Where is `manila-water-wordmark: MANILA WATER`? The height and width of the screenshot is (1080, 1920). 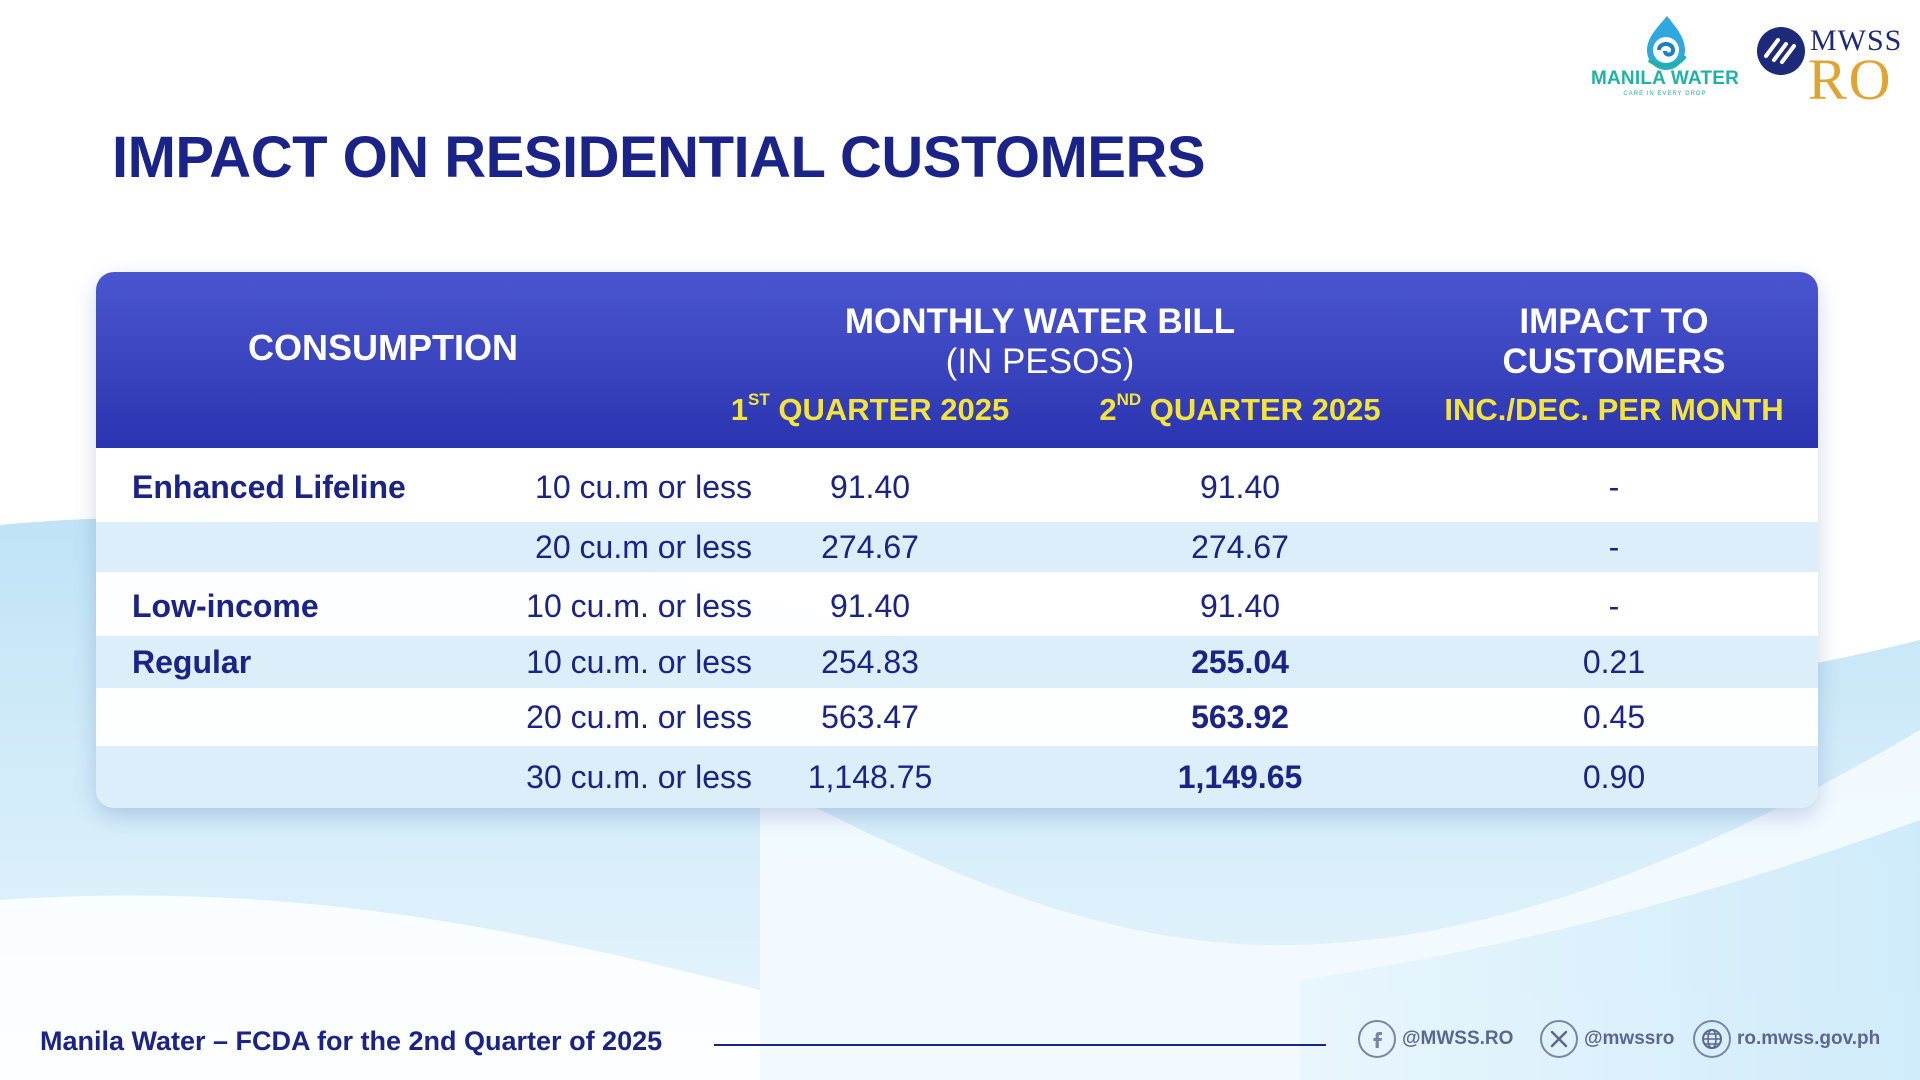
manila-water-wordmark: MANILA WATER is located at coordinates (1665, 78).